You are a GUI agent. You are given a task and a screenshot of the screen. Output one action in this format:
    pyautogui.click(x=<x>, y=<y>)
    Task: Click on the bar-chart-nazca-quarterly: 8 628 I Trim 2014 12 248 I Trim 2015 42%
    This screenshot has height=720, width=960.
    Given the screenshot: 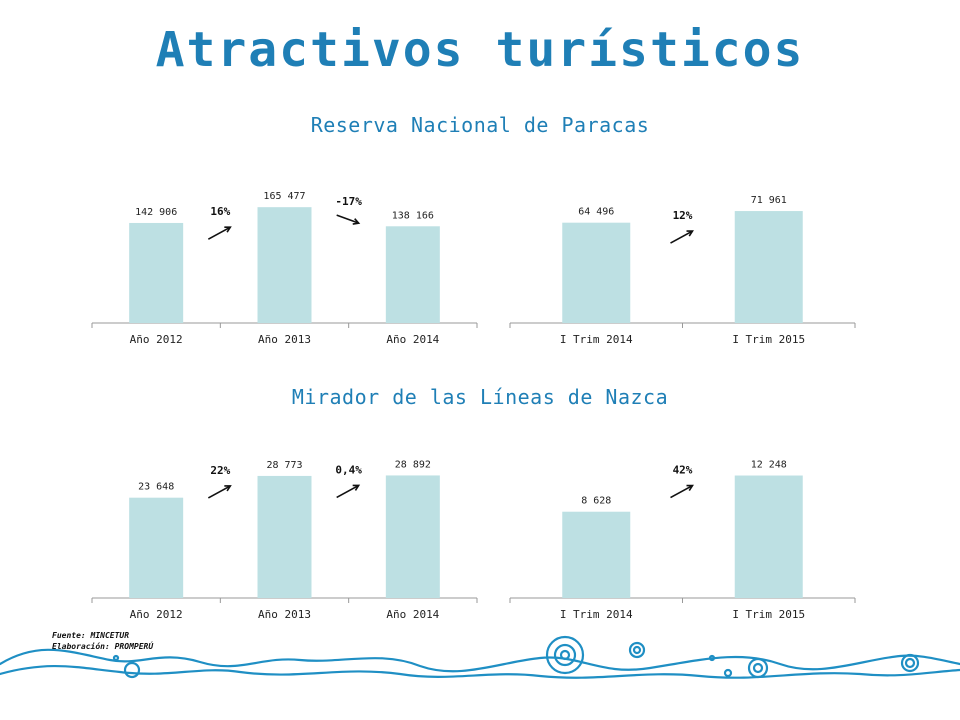 What is the action you would take?
    pyautogui.click(x=682, y=540)
    